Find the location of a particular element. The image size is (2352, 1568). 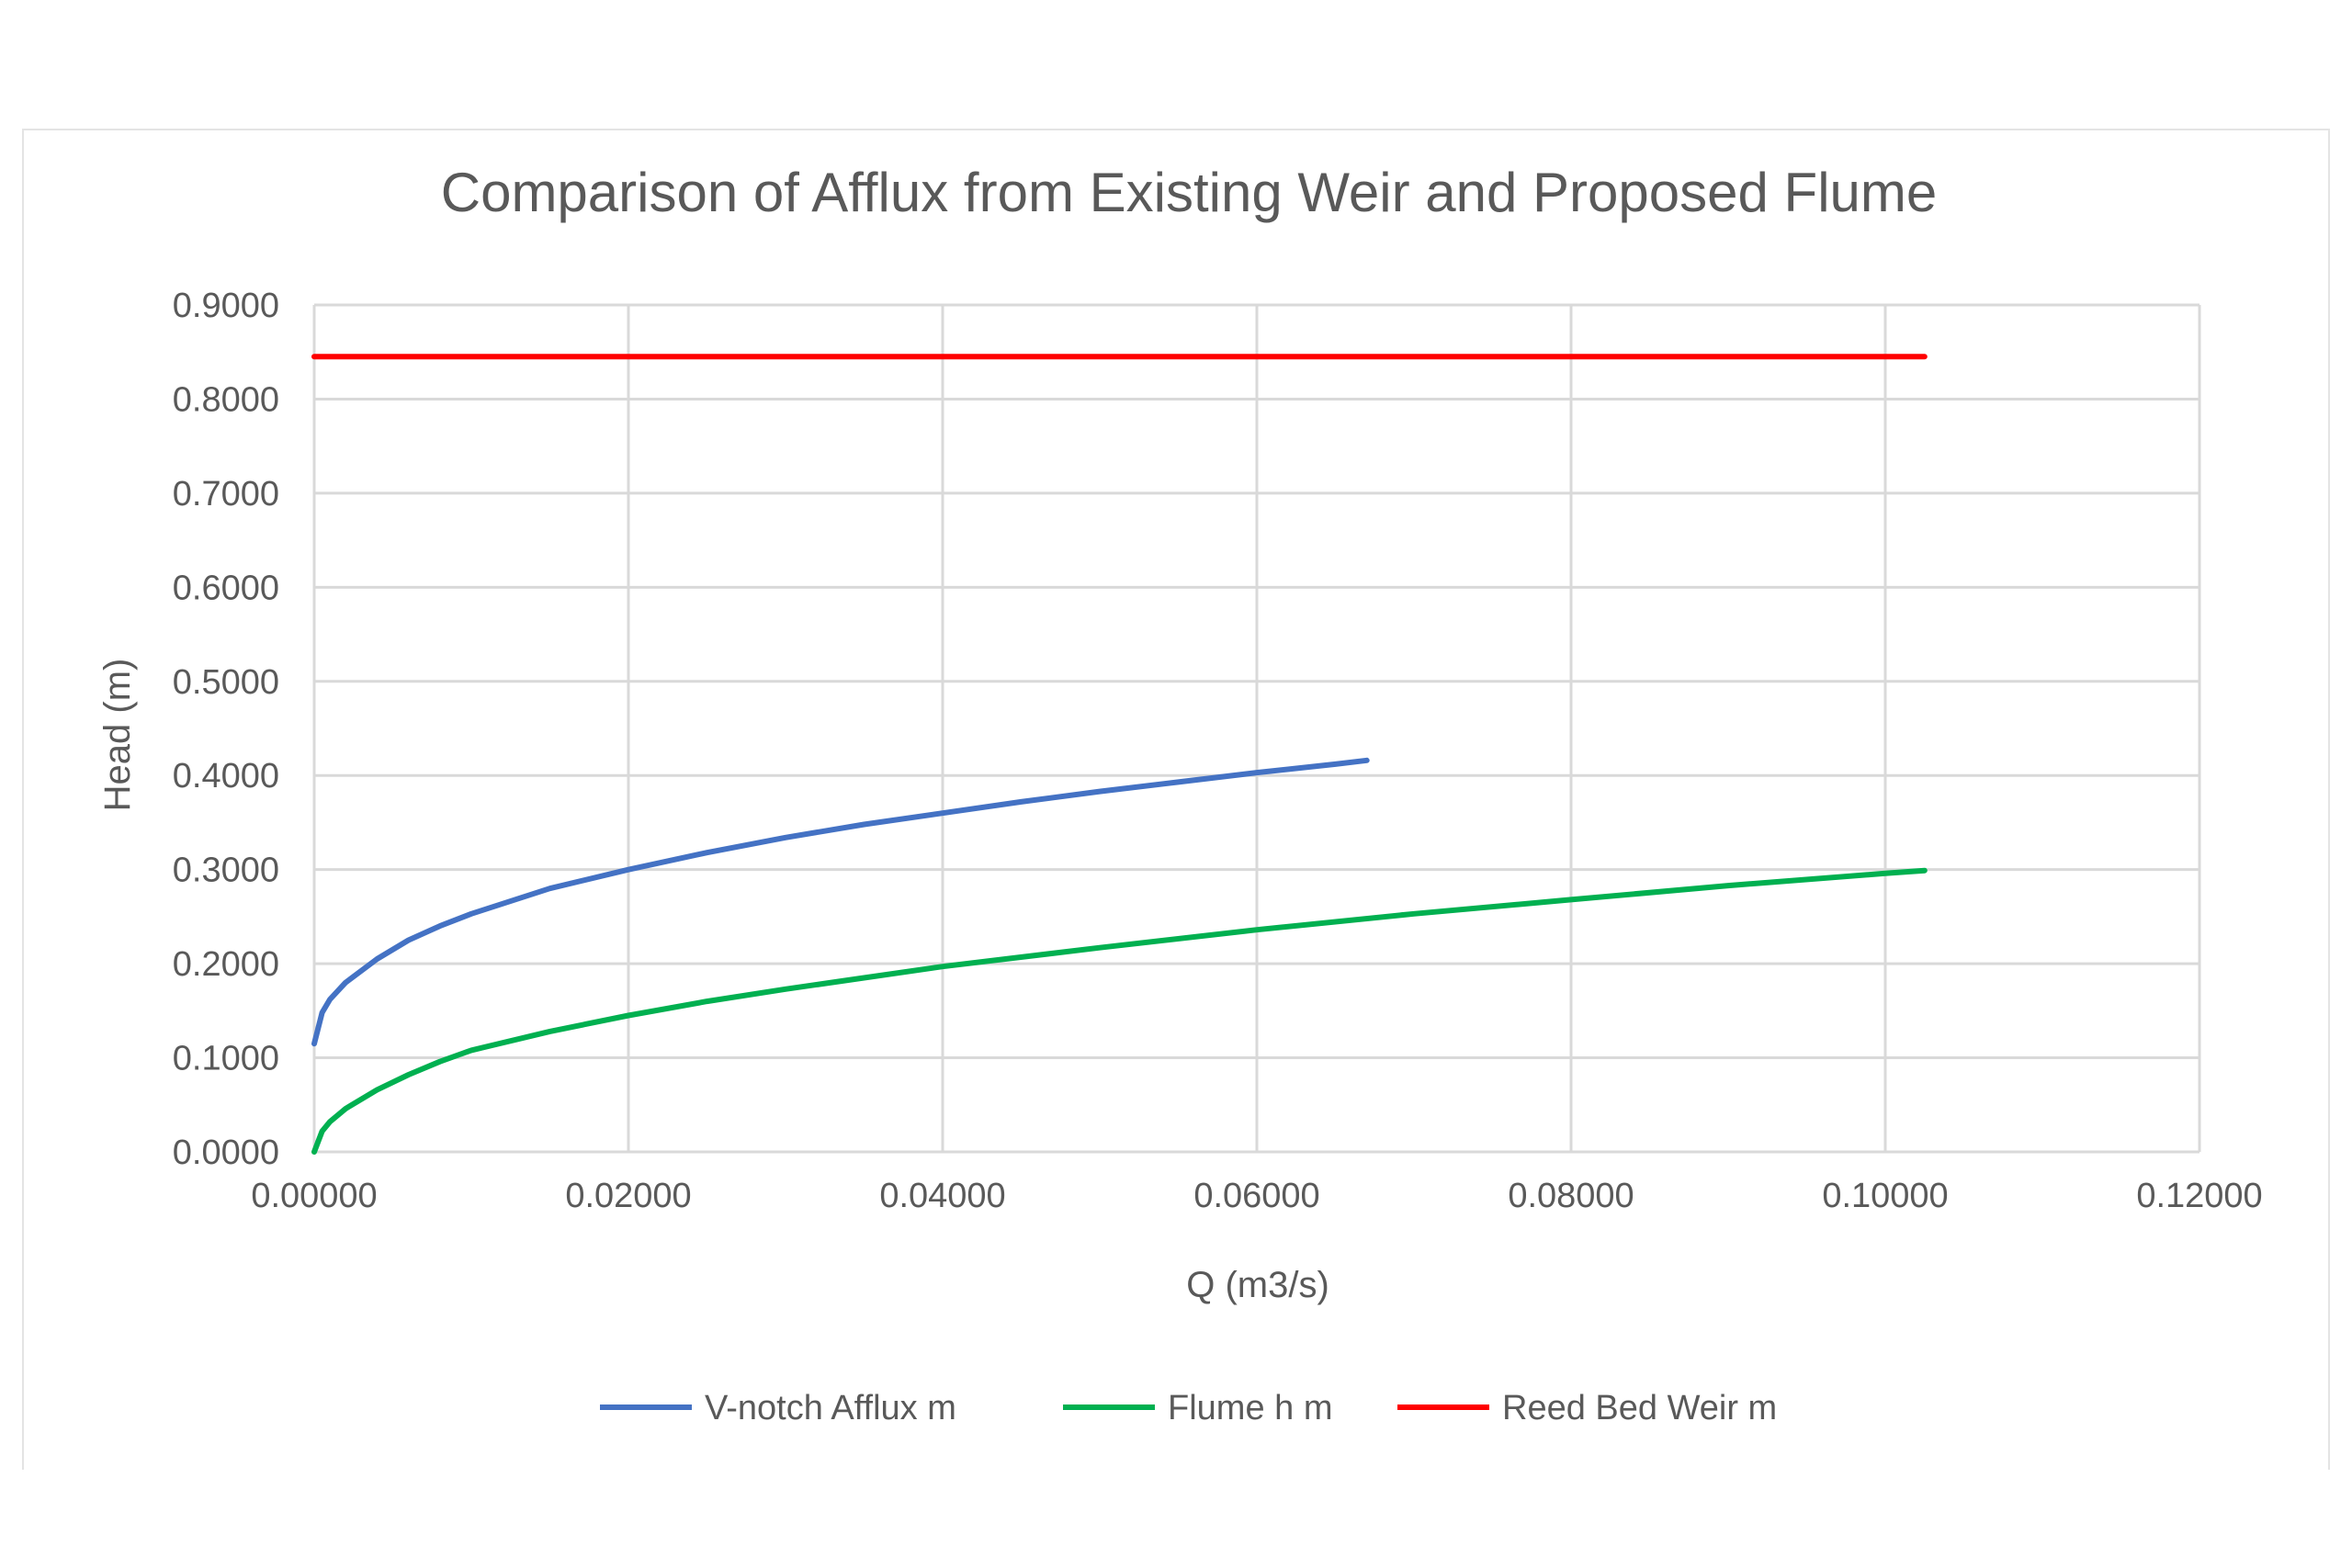

x-tick-label: 0.00000 is located at coordinates (314, 1196).